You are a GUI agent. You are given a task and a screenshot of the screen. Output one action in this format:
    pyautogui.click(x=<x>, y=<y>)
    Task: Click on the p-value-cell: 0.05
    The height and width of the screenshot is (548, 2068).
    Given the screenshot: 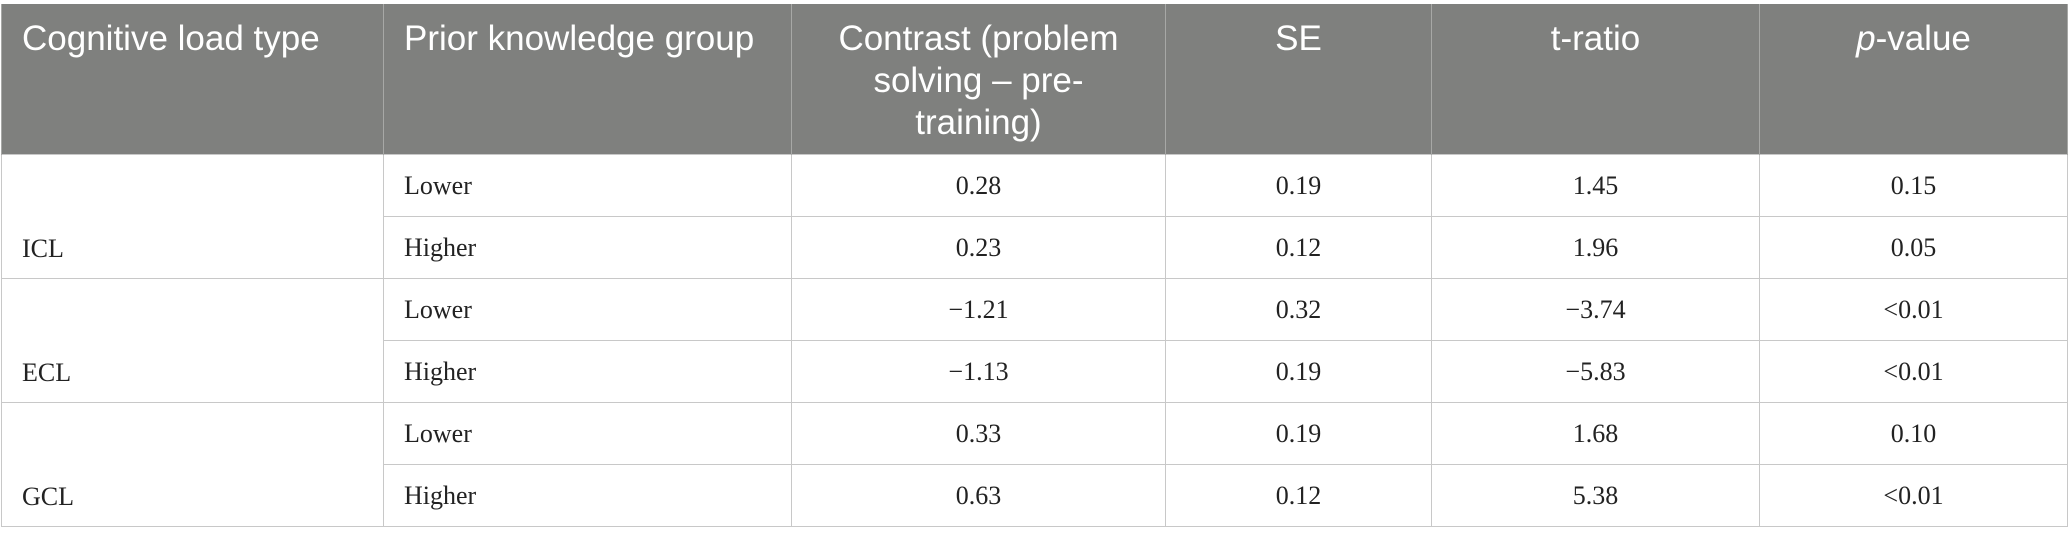 What is the action you would take?
    pyautogui.click(x=1913, y=247)
    